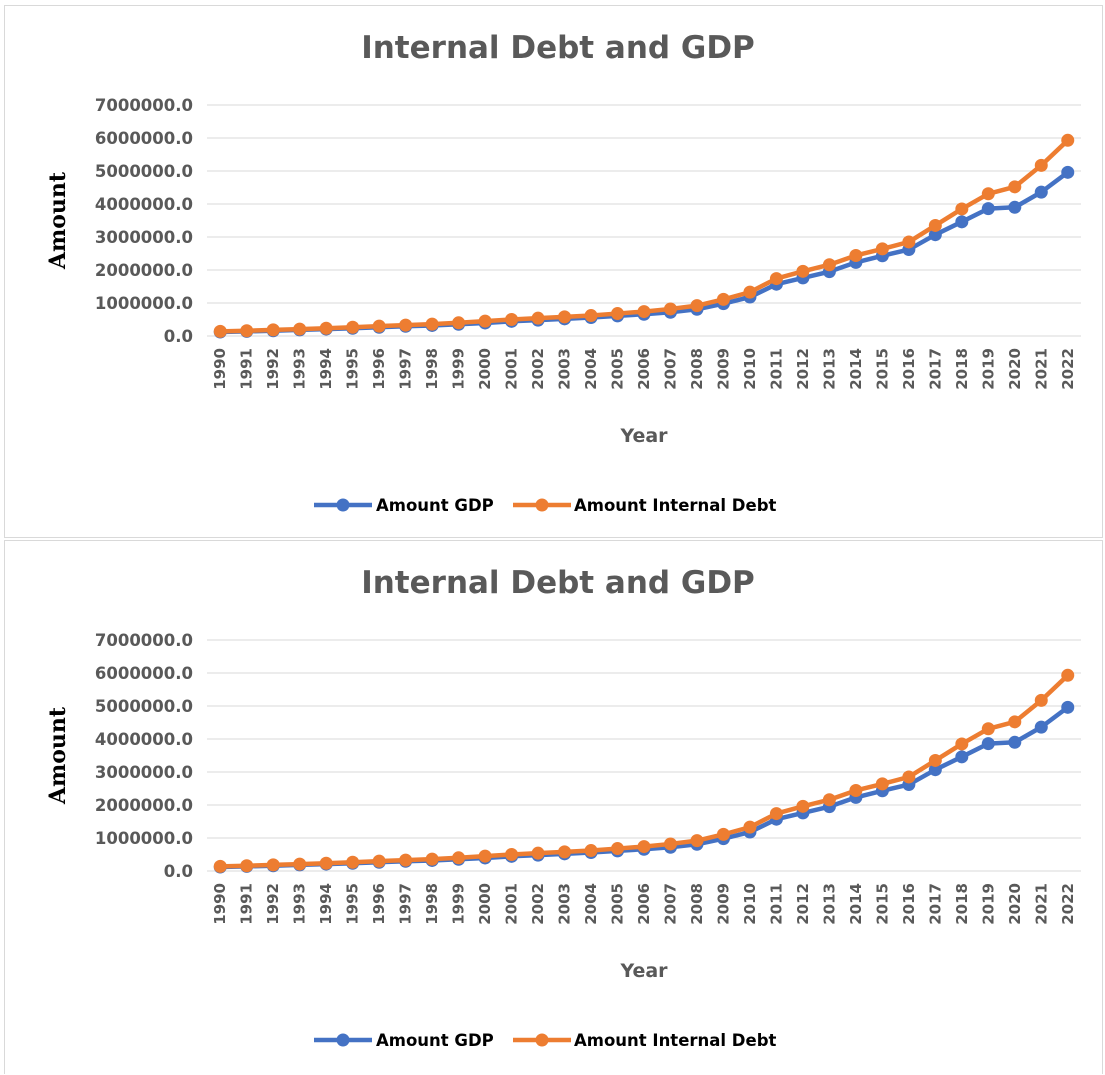 The width and height of the screenshot is (1105, 1075). I want to click on y-tick-label: 2000000.0, so click(144, 270).